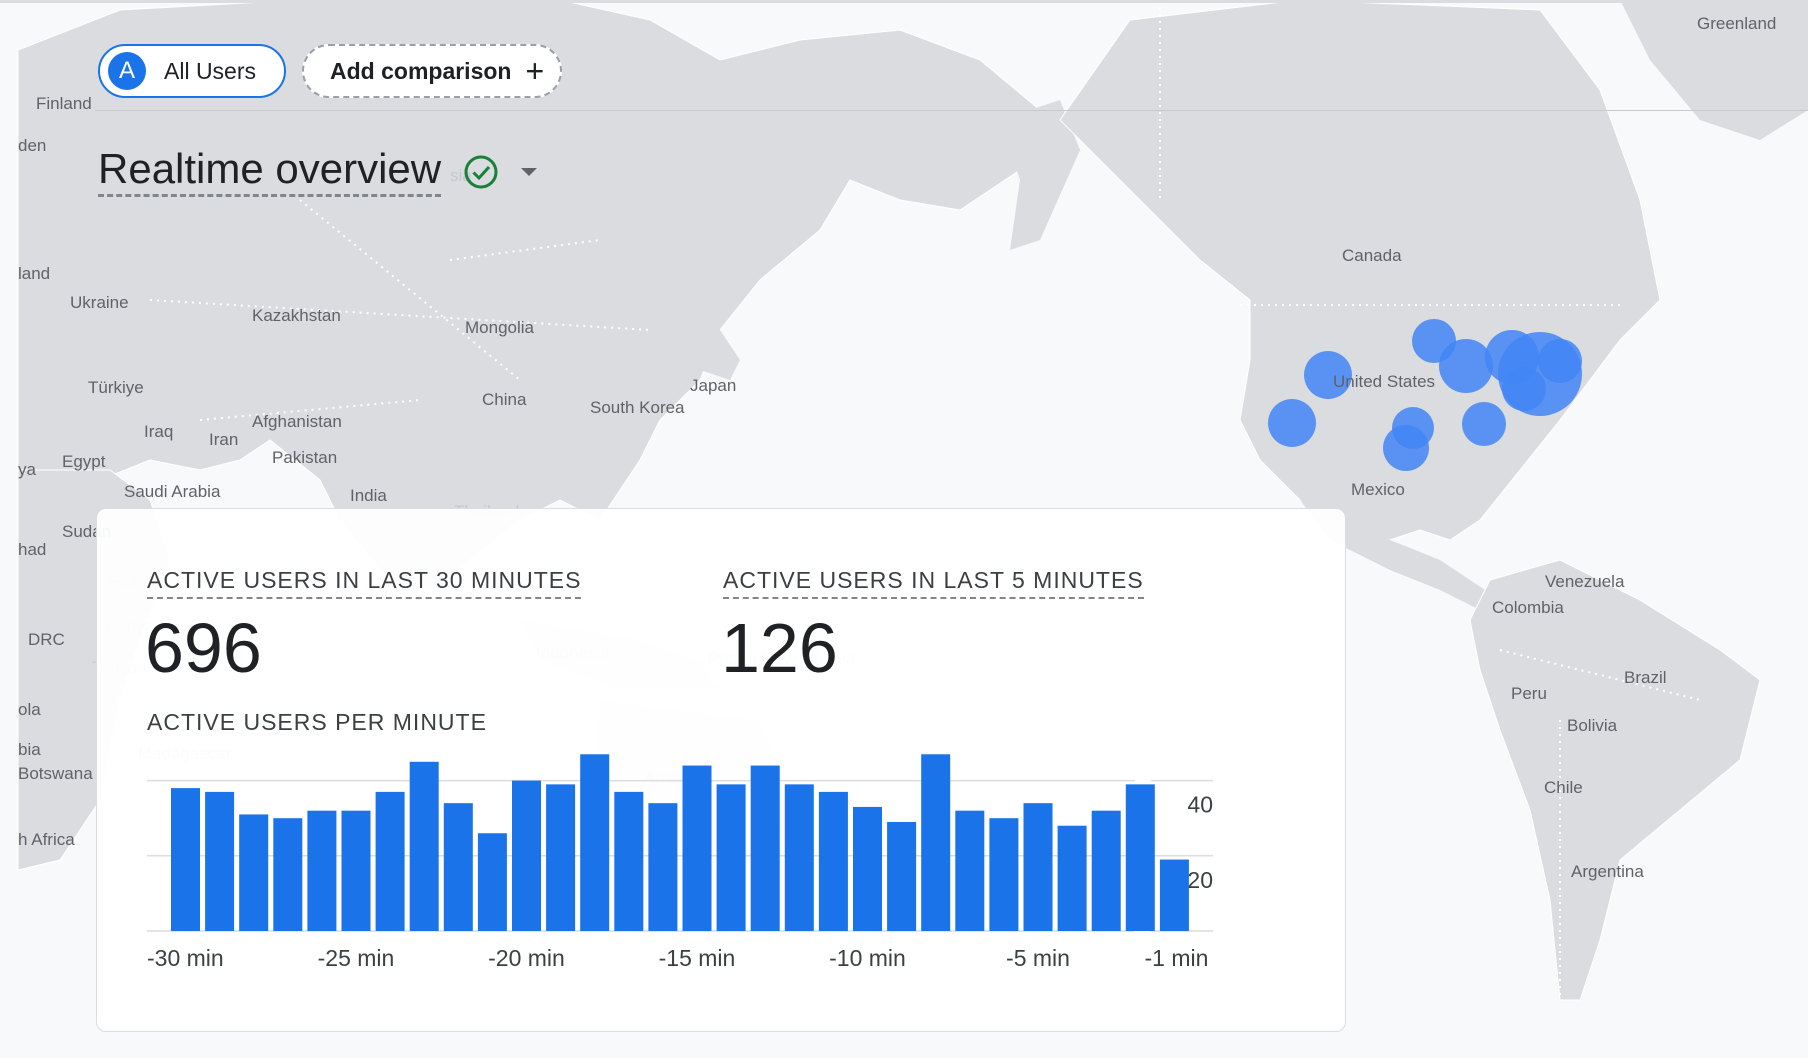 This screenshot has height=1058, width=1808. Describe the element at coordinates (1200, 805) in the screenshot. I see `y-tick-label: 40` at that location.